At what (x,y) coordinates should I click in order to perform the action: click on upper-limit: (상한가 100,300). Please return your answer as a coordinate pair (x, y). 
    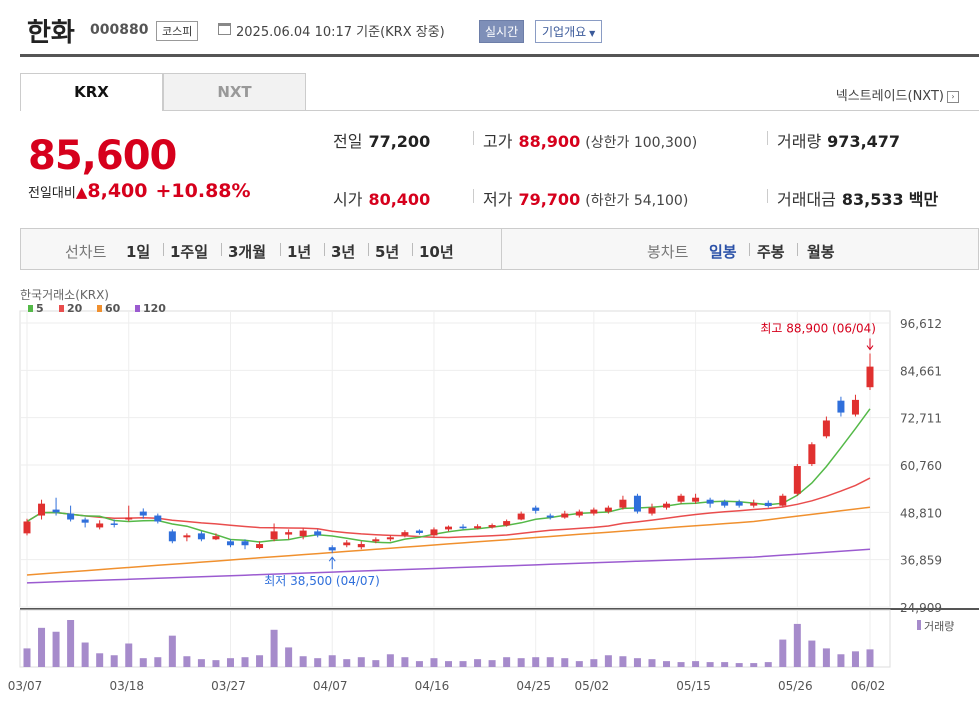
    Looking at the image, I should click on (641, 143).